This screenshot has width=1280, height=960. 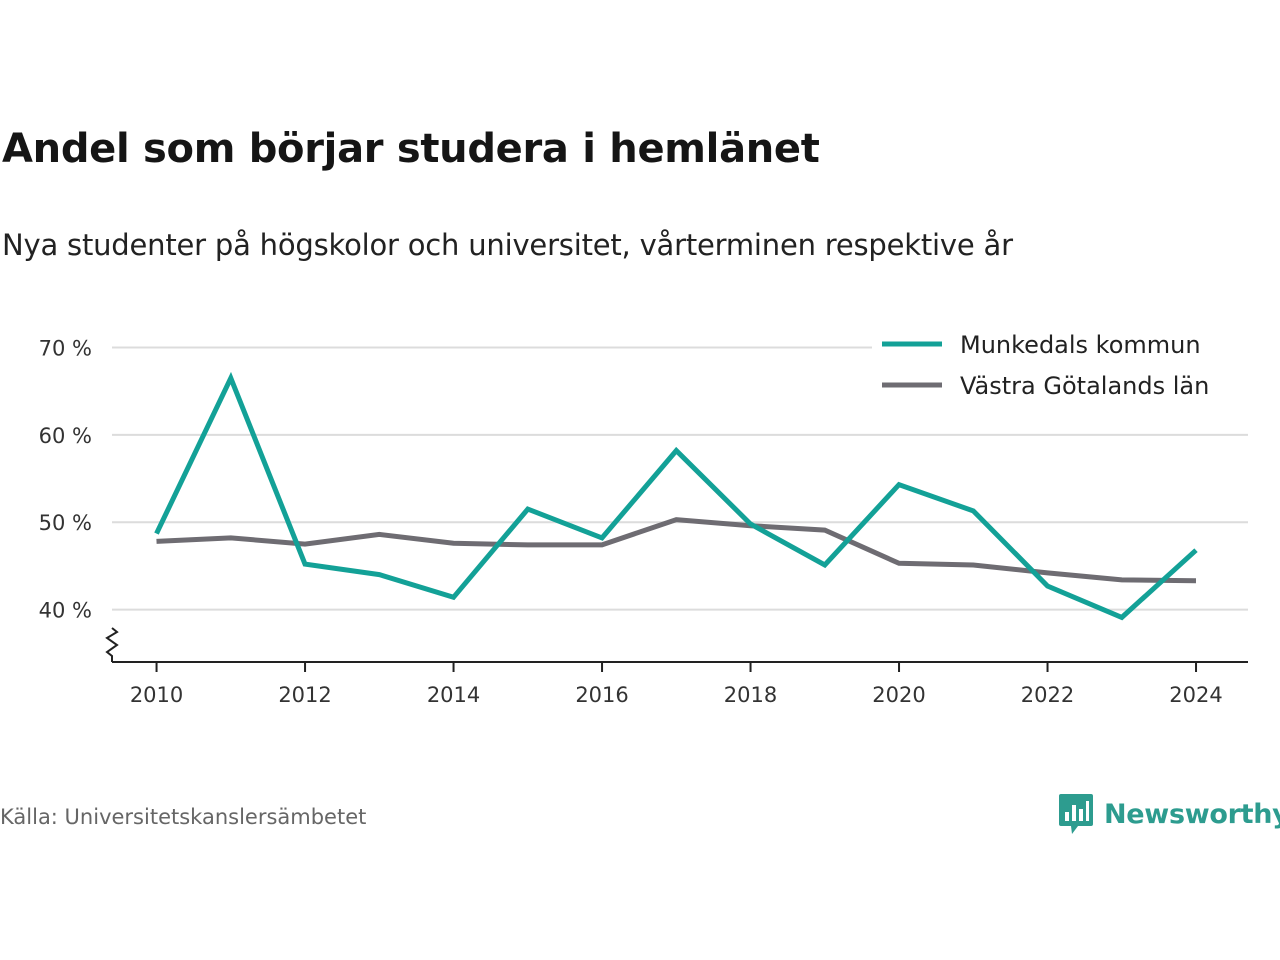 I want to click on legend-label: Munkedals kommun, so click(x=1080, y=345).